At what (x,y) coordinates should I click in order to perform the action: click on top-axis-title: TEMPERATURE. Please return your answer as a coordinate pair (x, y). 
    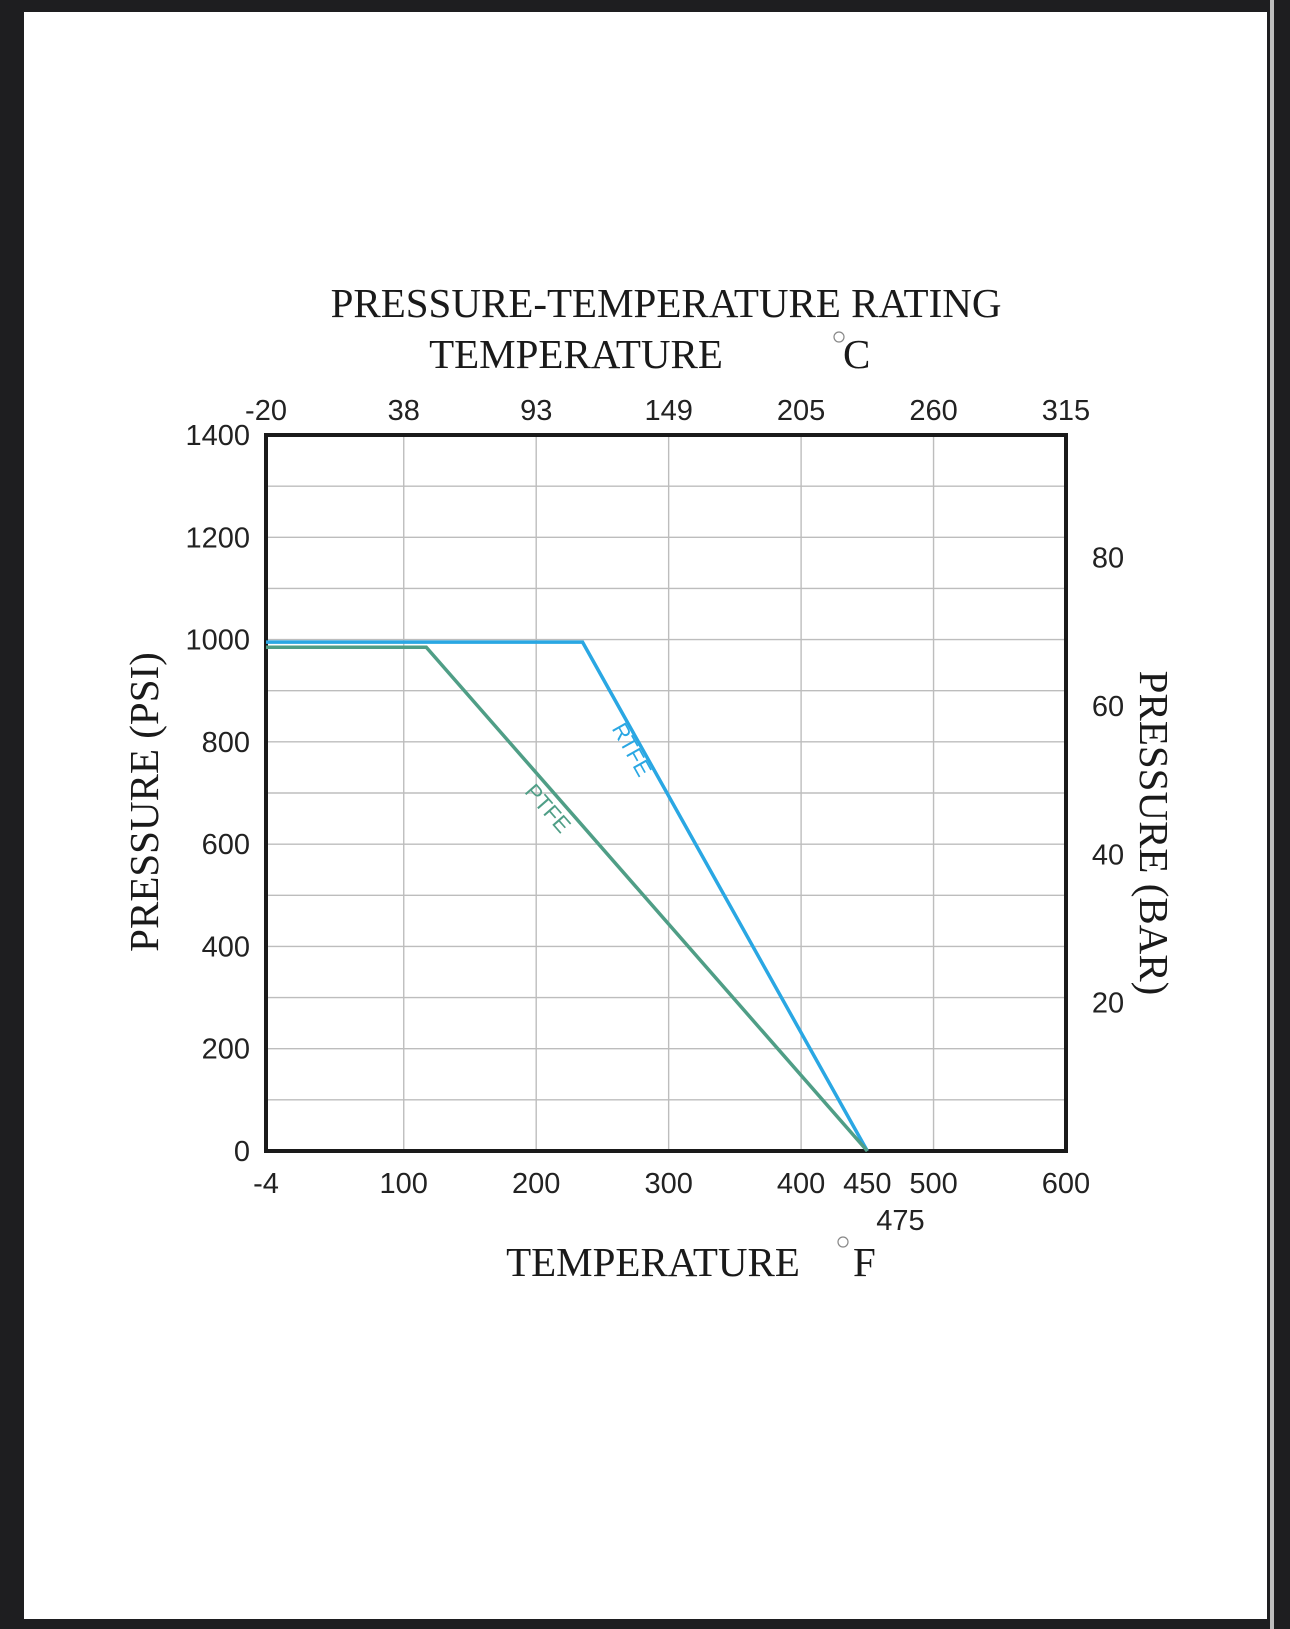
    Looking at the image, I should click on (576, 354).